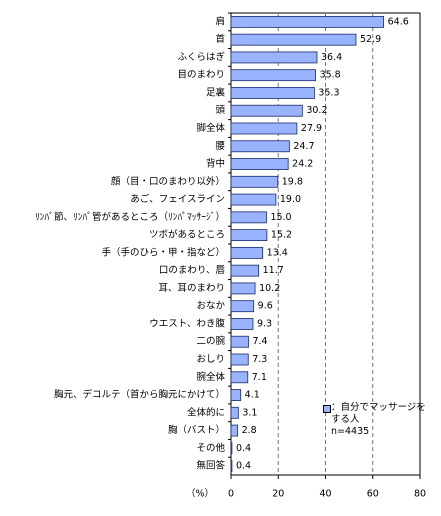  I want to click on y-tick-label: ふくらはぎ, so click(201, 57).